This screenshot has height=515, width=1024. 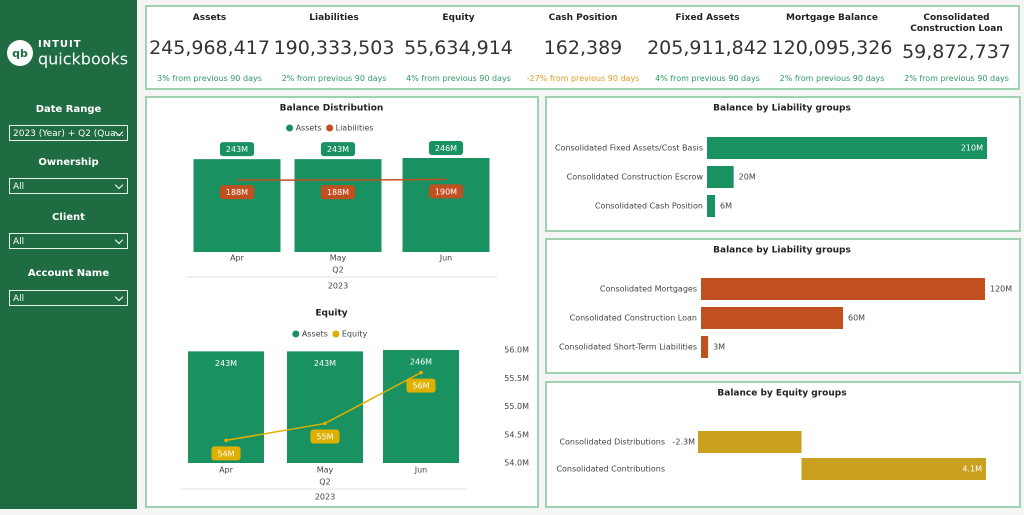 I want to click on kpi-change: -27% from previous 90 days, so click(x=583, y=78).